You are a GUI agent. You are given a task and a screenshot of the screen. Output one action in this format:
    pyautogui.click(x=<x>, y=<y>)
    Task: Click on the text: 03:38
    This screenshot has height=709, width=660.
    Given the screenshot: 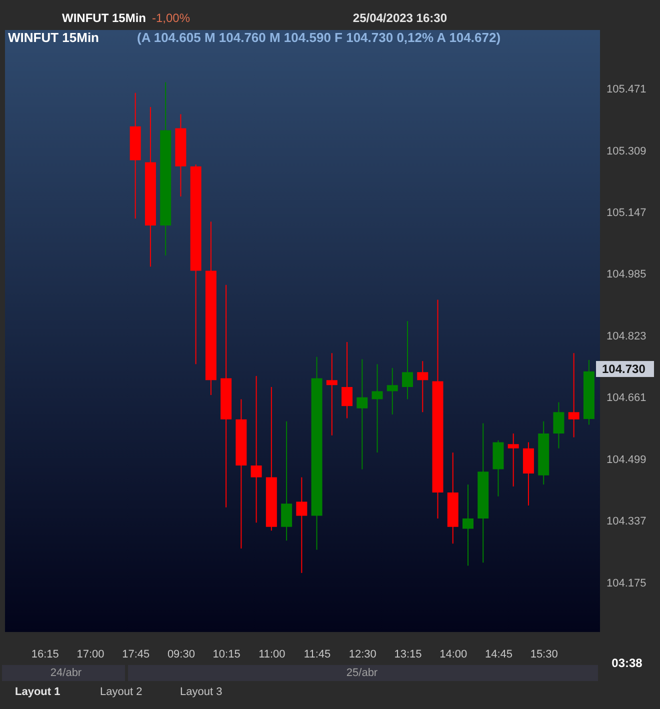 What is the action you would take?
    pyautogui.click(x=627, y=663)
    